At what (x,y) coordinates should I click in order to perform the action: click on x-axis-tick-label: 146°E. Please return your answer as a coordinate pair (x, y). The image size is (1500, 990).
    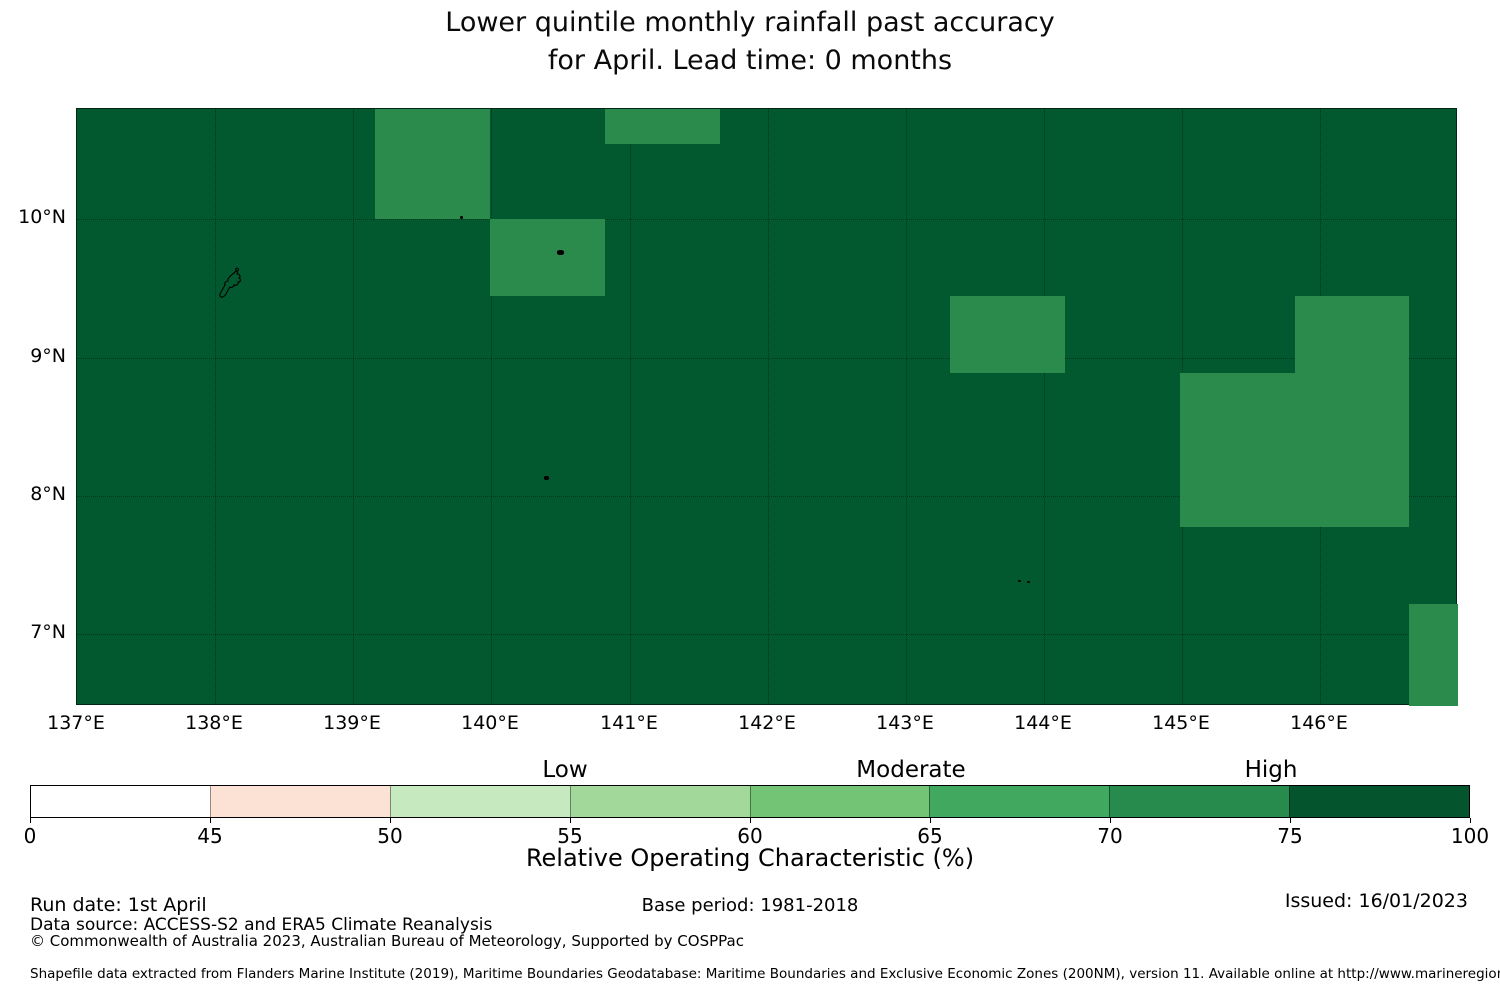
    Looking at the image, I should click on (1319, 723).